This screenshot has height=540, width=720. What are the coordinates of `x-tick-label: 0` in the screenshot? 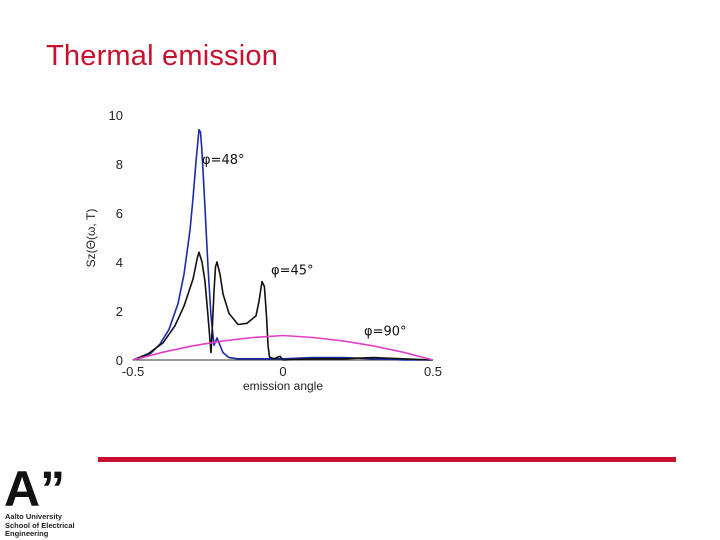 It's located at (282, 371).